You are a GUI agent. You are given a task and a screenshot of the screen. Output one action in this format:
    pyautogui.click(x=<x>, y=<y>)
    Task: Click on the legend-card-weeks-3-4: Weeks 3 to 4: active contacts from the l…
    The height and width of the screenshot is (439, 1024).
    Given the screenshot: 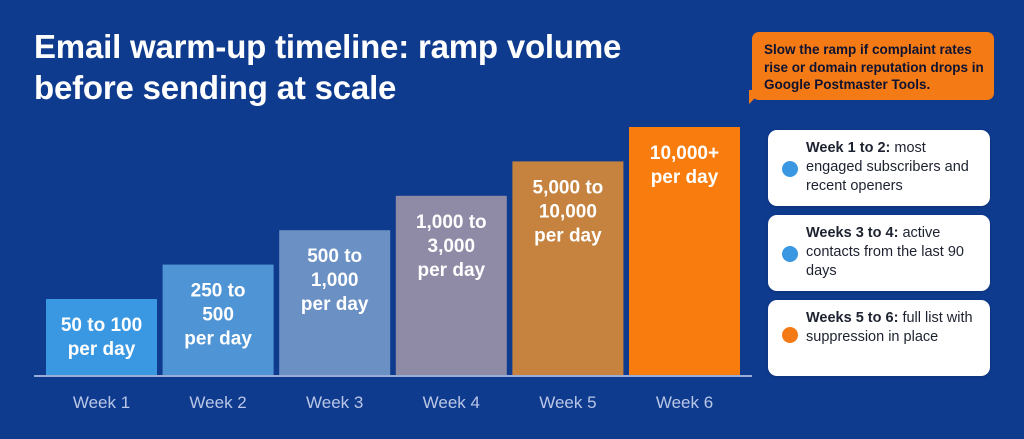 What is the action you would take?
    pyautogui.click(x=879, y=253)
    